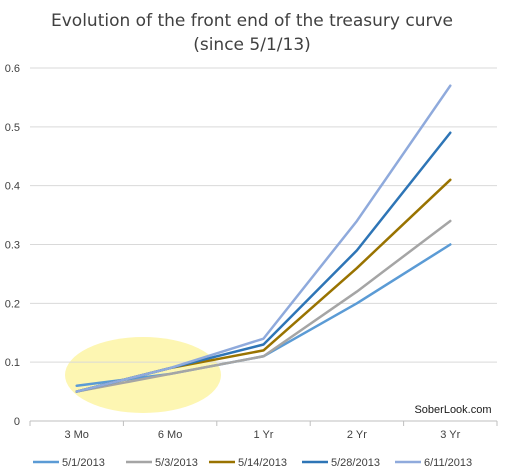 The width and height of the screenshot is (505, 475). What do you see at coordinates (252, 45) in the screenshot?
I see `chart-subtitle: (since 5/1/13)` at bounding box center [252, 45].